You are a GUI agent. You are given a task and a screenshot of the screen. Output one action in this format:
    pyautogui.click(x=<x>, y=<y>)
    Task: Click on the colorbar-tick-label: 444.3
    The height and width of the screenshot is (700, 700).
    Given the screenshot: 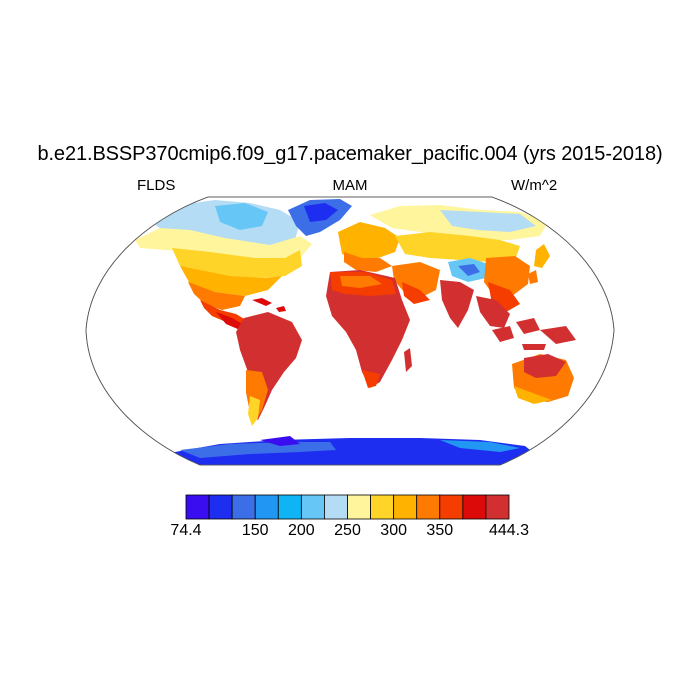 What is the action you would take?
    pyautogui.click(x=509, y=530)
    